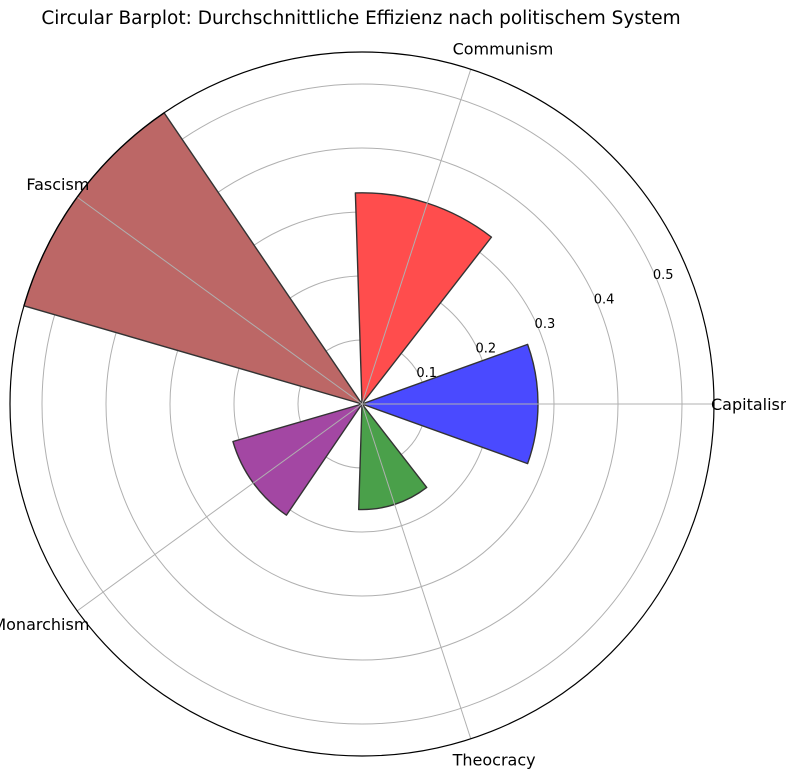 The image size is (786, 776). What do you see at coordinates (297, 459) in the screenshot?
I see `bar-monarchism` at bounding box center [297, 459].